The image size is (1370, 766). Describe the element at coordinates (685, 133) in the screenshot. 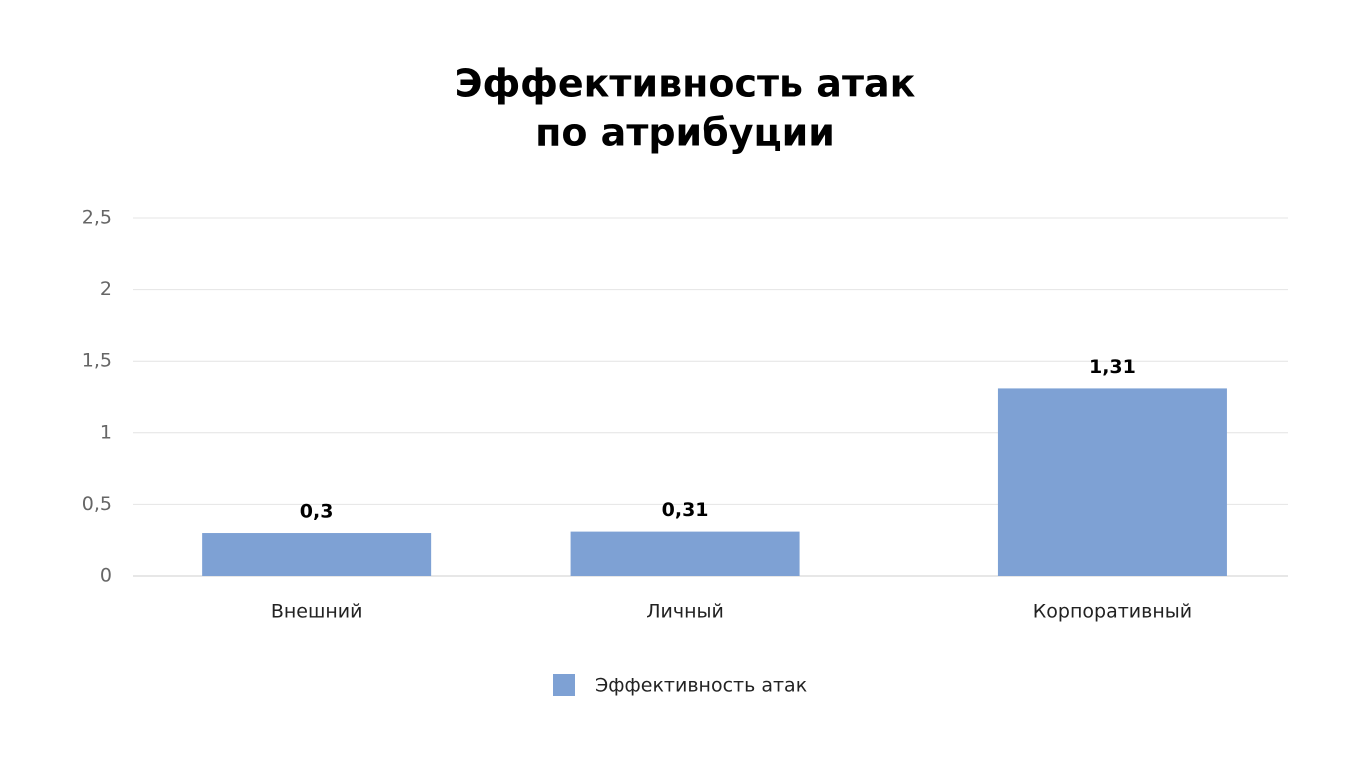

I see `chart-title: по атрибуции` at that location.